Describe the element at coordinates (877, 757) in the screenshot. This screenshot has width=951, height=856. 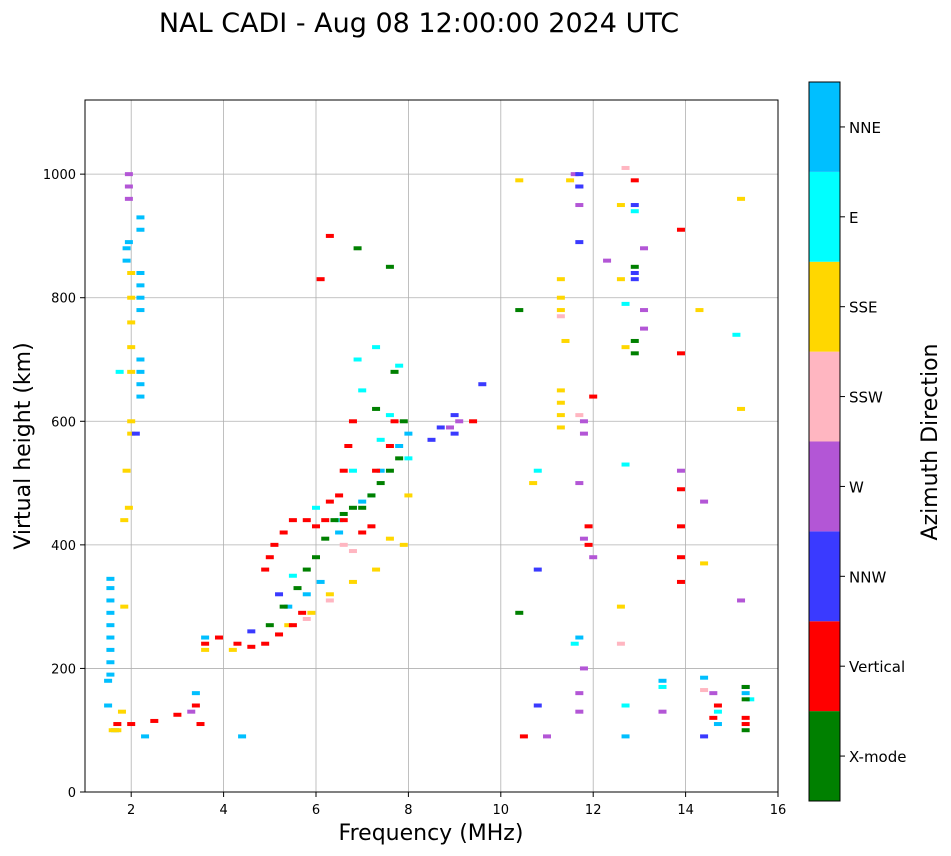
I see `colorbar-tick-label: X-mode` at that location.